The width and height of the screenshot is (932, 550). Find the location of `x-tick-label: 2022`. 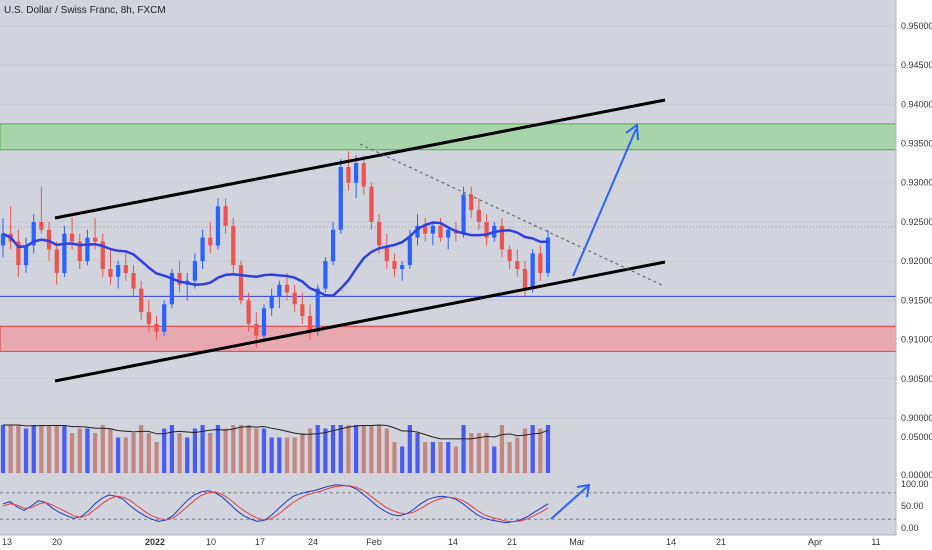

x-tick-label: 2022 is located at coordinates (155, 542).